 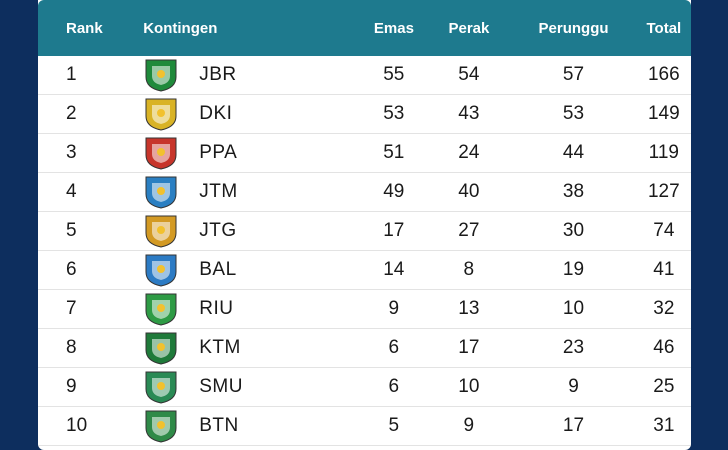 What do you see at coordinates (364, 231) in the screenshot?
I see `table-row: 5 JTG 17 27 30 74` at bounding box center [364, 231].